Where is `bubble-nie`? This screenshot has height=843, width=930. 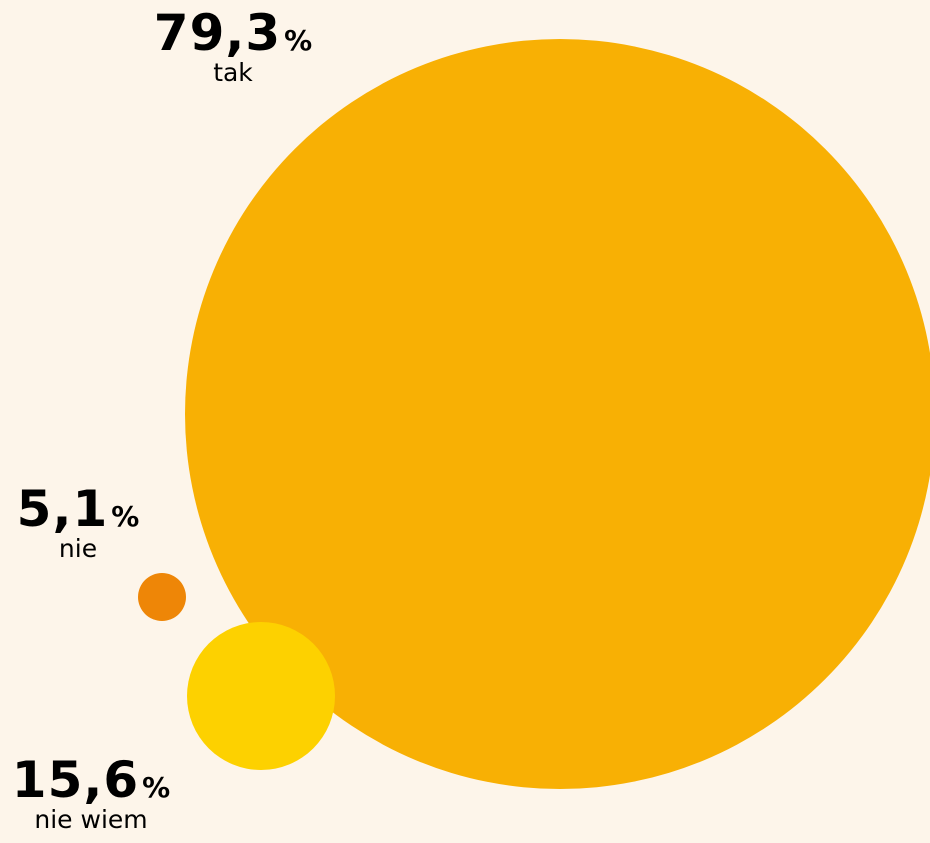
bubble-nie is located at coordinates (162, 597).